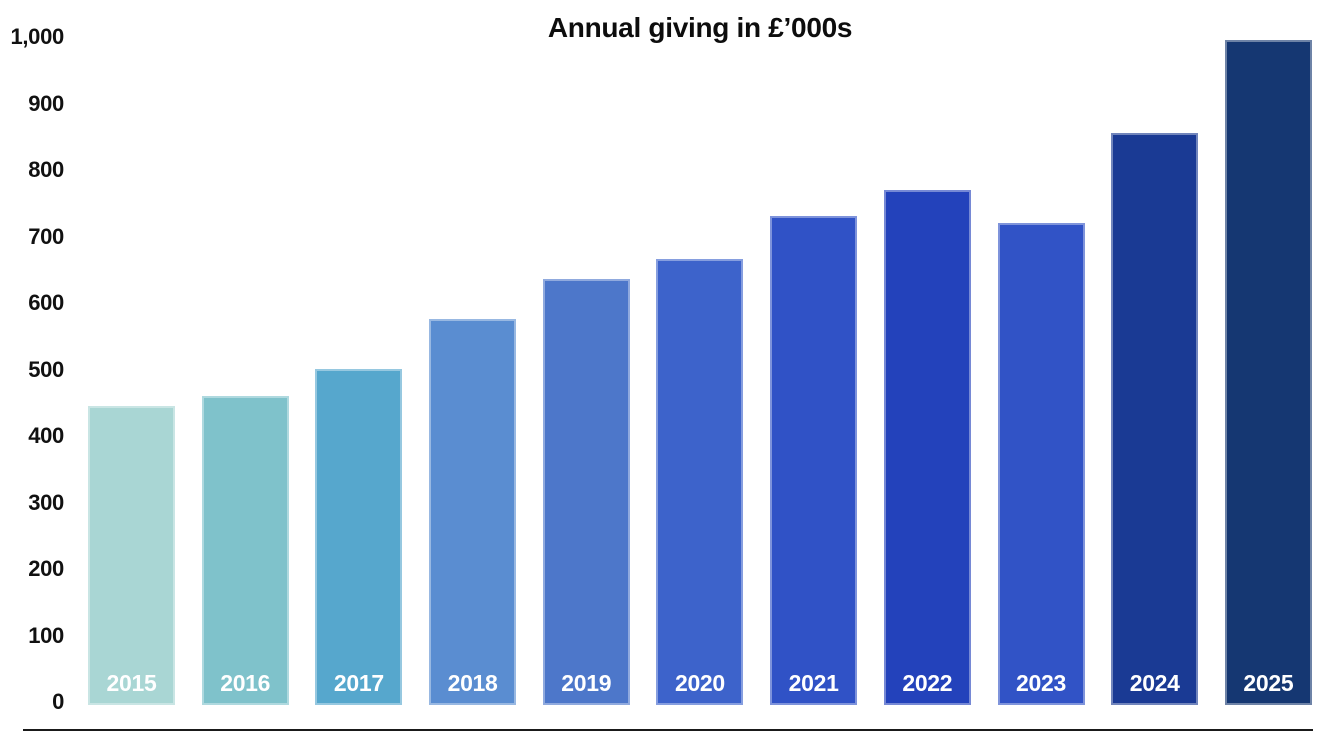 The image size is (1318, 751). Describe the element at coordinates (1268, 683) in the screenshot. I see `bar-year-label: 2025` at that location.